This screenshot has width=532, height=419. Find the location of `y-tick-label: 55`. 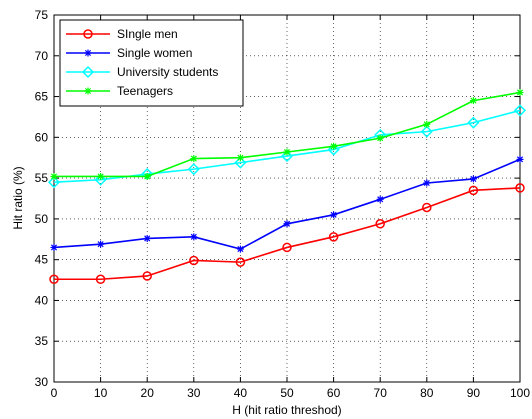

y-tick-label: 55 is located at coordinates (42, 178).